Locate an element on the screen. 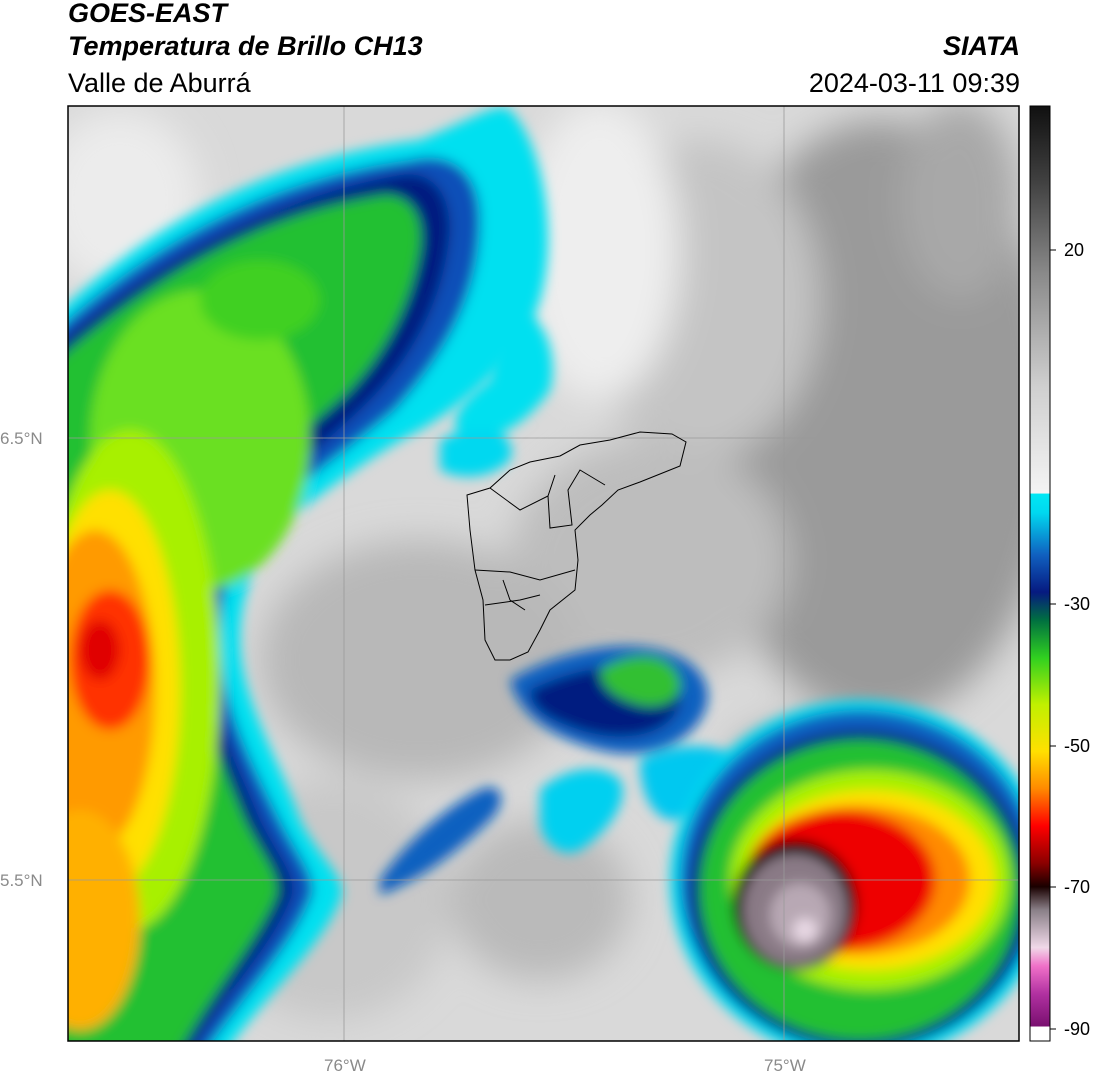  institution-label: SIATA is located at coordinates (981, 46).